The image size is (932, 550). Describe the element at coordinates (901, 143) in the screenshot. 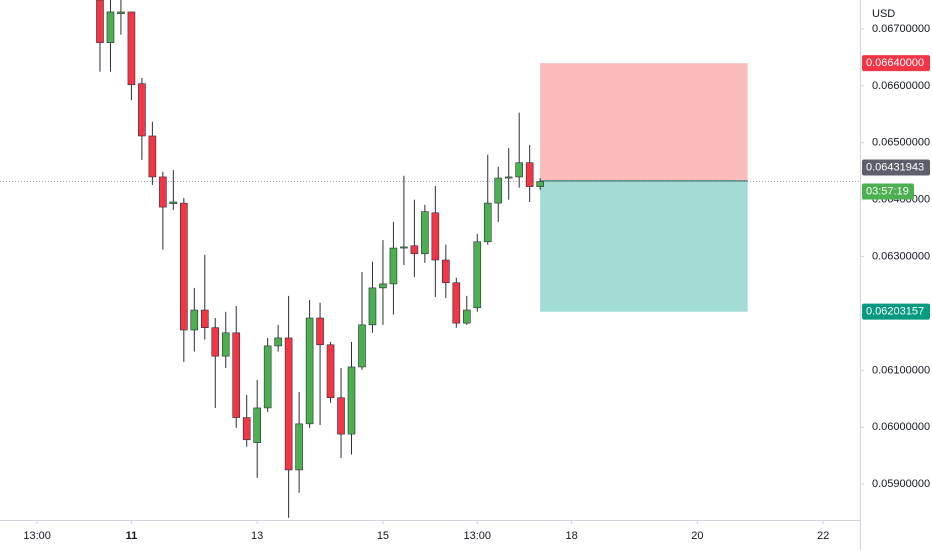

I see `y-tick-label: 0.06500000` at that location.